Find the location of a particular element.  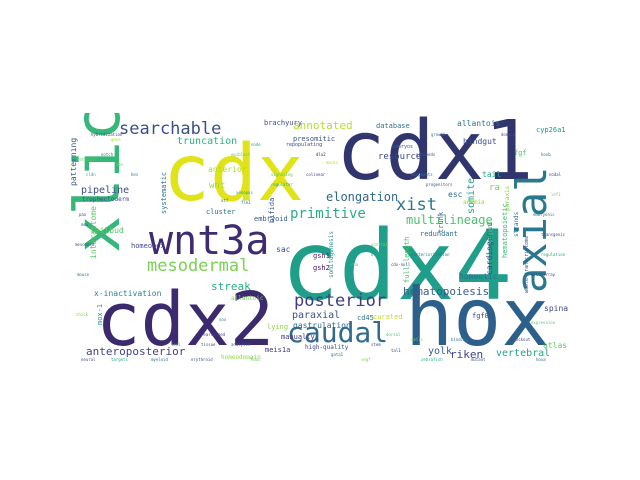

word: hematopoietic is located at coordinates (505, 230).